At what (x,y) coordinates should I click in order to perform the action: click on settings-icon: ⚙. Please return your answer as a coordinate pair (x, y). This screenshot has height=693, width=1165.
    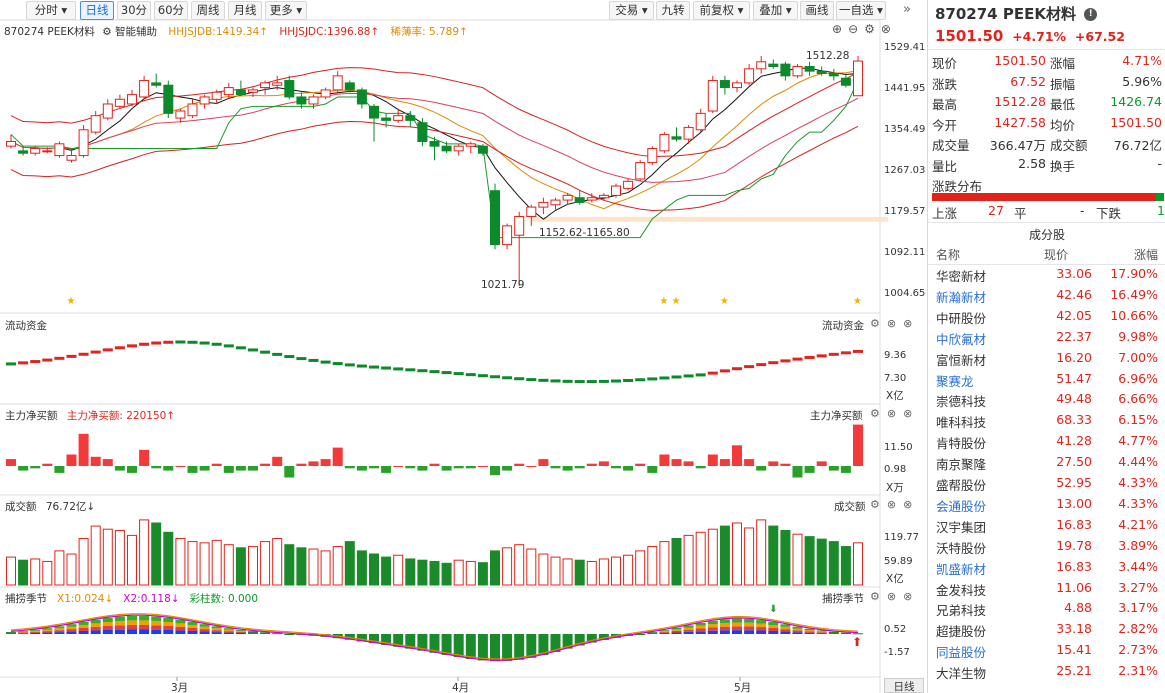
    Looking at the image, I should click on (872, 29).